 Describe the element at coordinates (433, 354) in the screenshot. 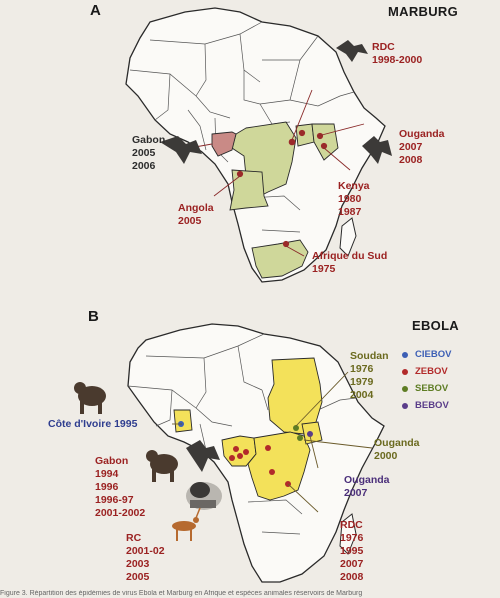

I see `legend-label-ciebov: CIEBOV` at that location.